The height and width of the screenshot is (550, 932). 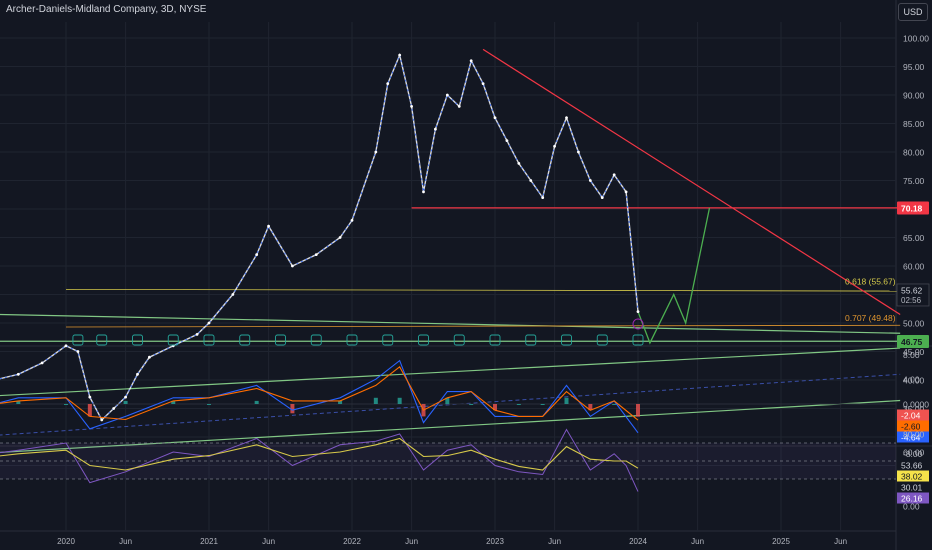 What do you see at coordinates (352, 541) in the screenshot?
I see `time-tick-label: 2022` at bounding box center [352, 541].